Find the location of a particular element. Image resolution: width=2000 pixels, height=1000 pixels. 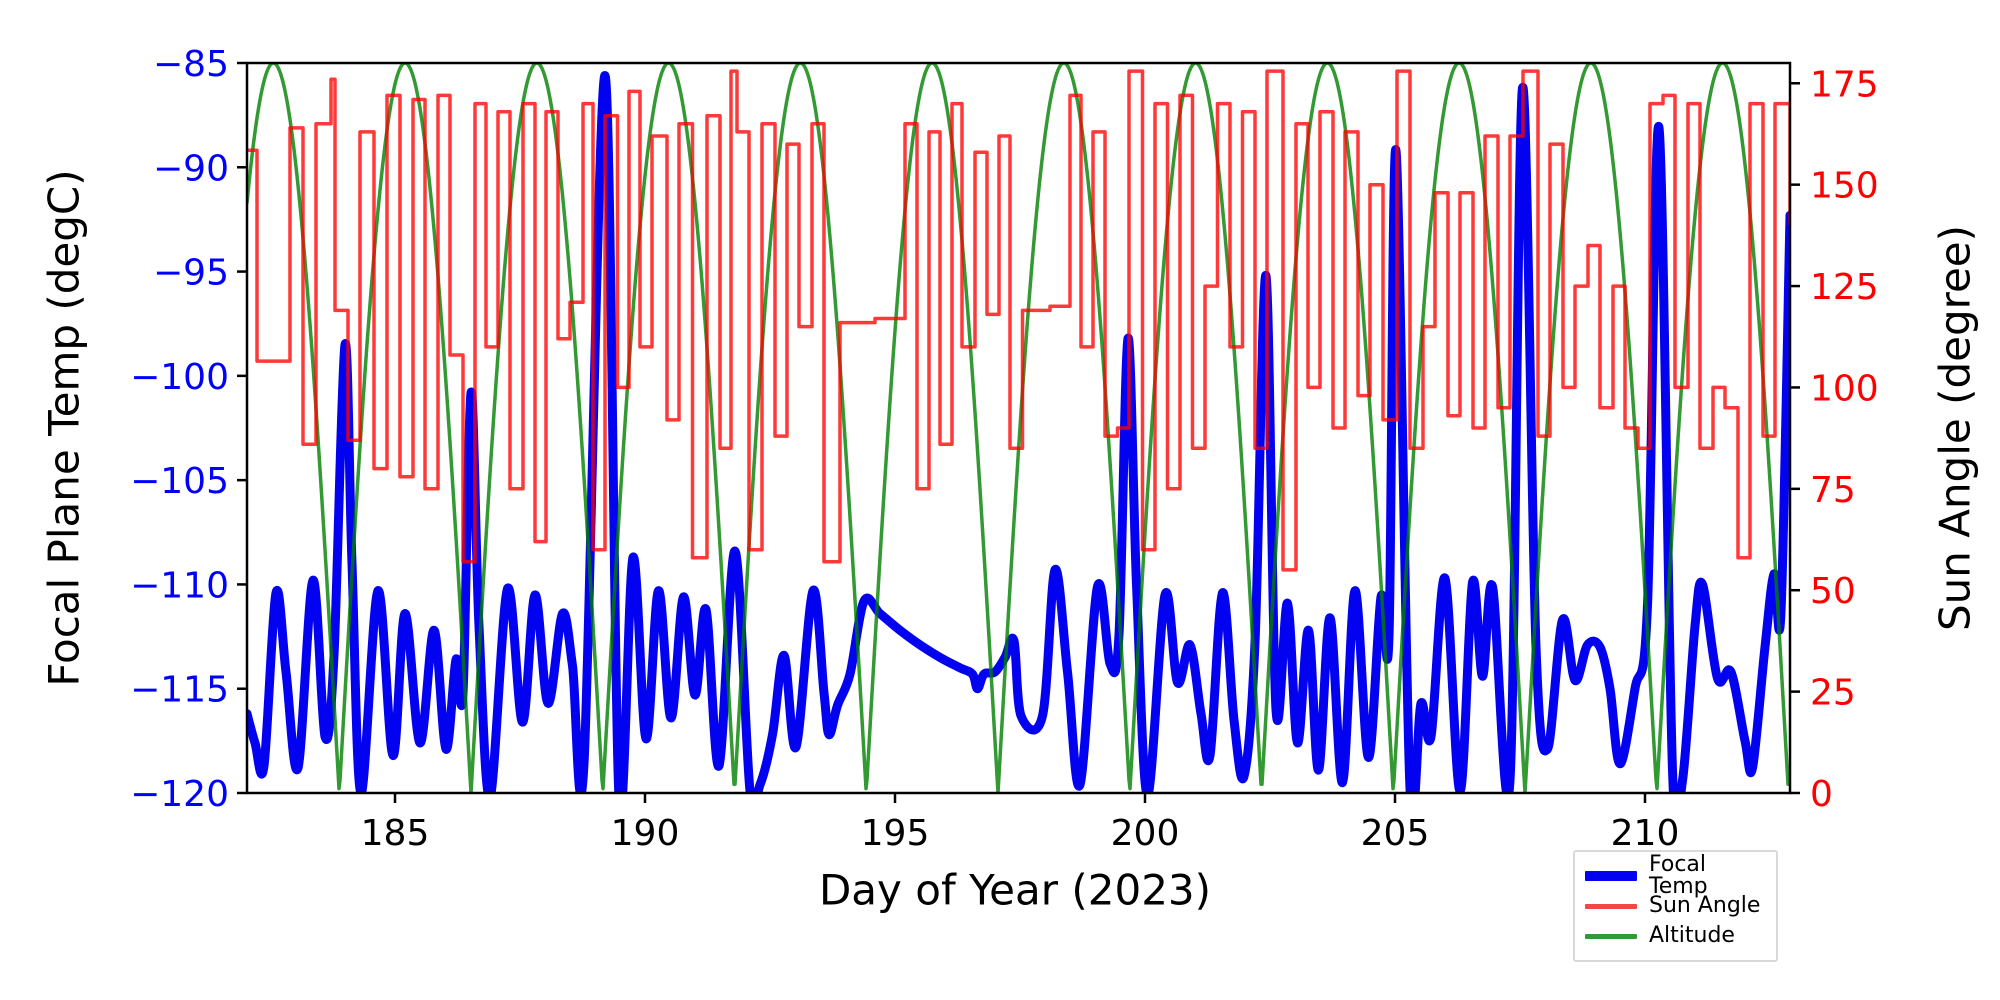

focal-temp-line-swatch is located at coordinates (1611, 876).